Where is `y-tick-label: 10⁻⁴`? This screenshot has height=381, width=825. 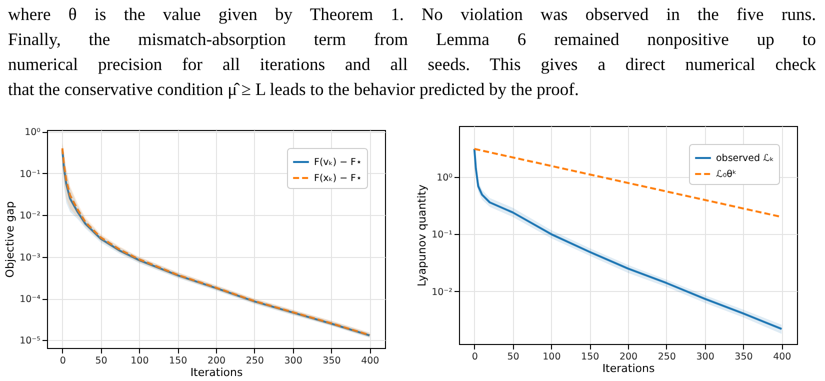 y-tick-label: 10⁻⁴ is located at coordinates (30, 300).